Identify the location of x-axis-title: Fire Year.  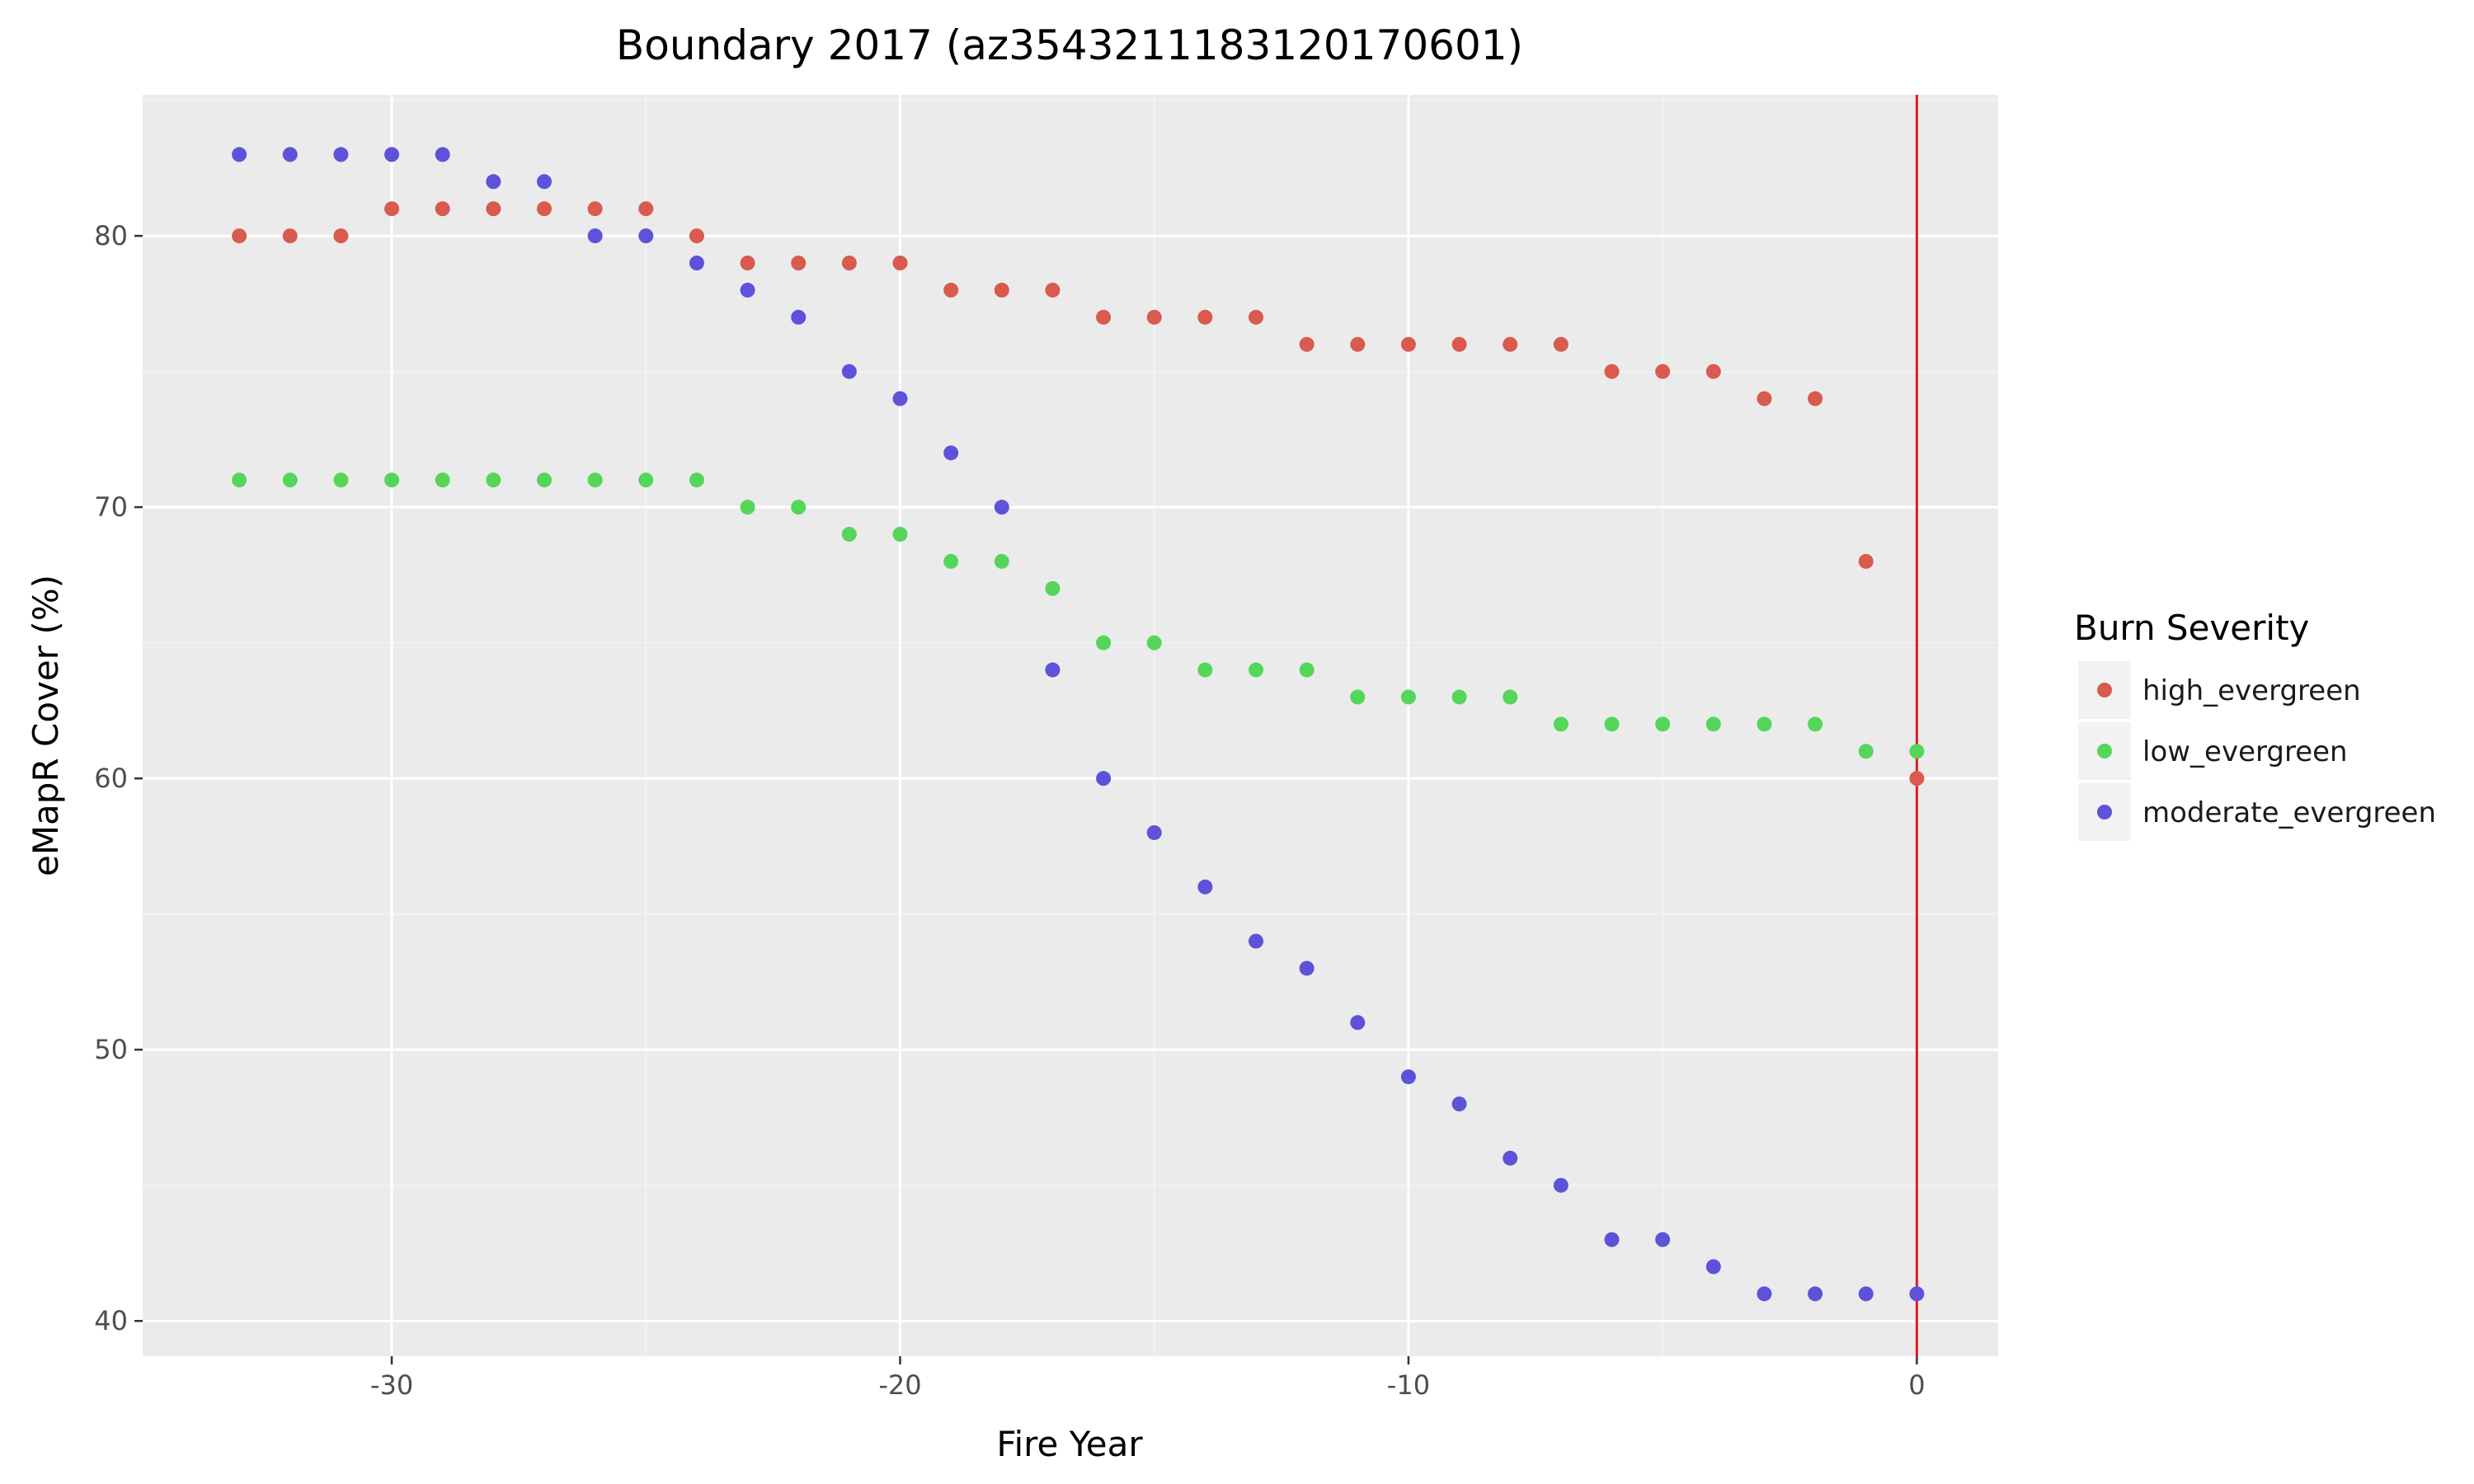
(1069, 1444).